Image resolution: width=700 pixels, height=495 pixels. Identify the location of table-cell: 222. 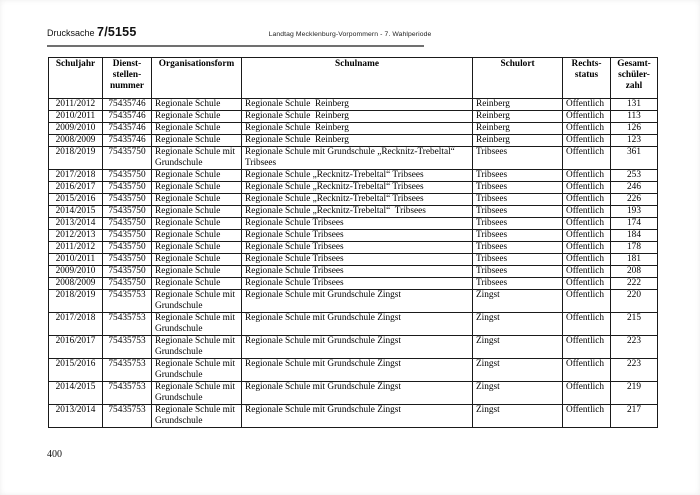
(634, 283).